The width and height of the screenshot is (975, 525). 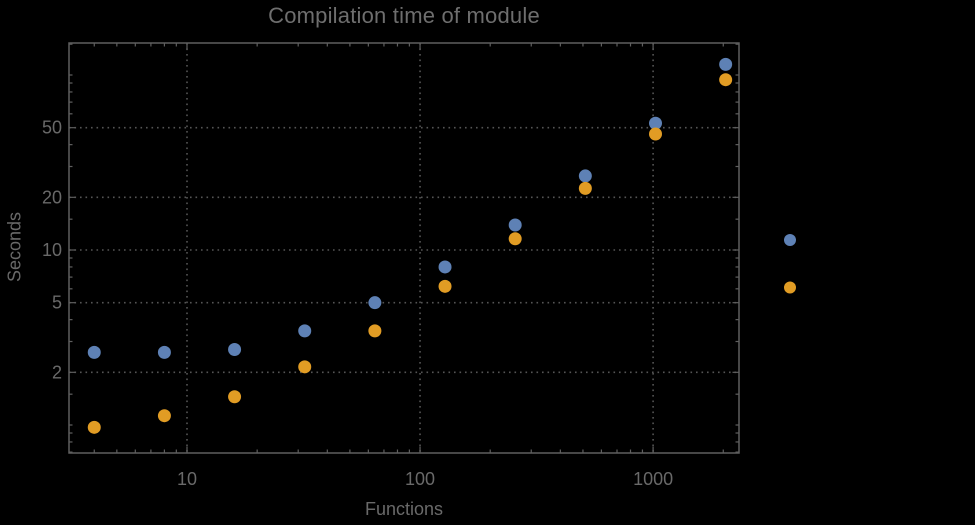 I want to click on y-tick-label: 50, so click(x=52, y=128).